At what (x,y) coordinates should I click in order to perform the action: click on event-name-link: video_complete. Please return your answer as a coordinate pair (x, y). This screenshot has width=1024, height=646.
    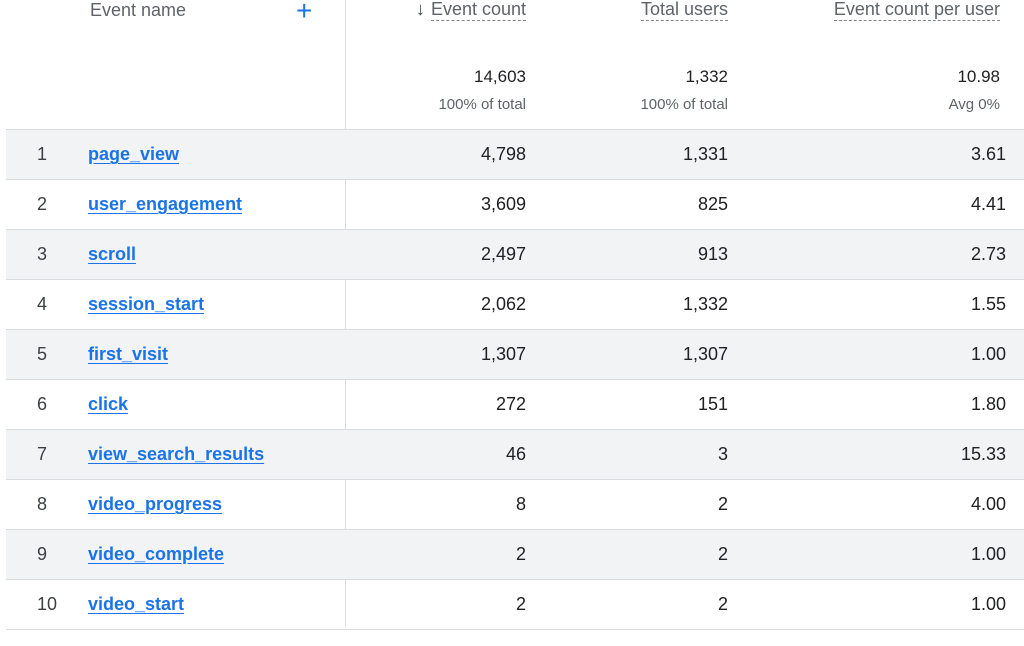
    Looking at the image, I should click on (156, 554).